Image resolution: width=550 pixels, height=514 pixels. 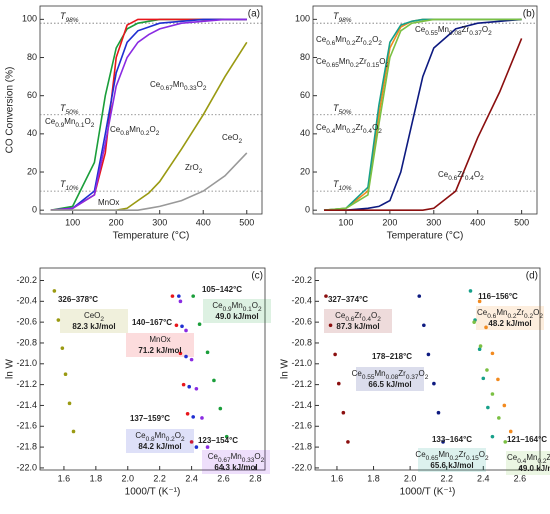 What do you see at coordinates (509, 323) in the screenshot?
I see `activation-energy: 48.2 kJ/mol` at bounding box center [509, 323].